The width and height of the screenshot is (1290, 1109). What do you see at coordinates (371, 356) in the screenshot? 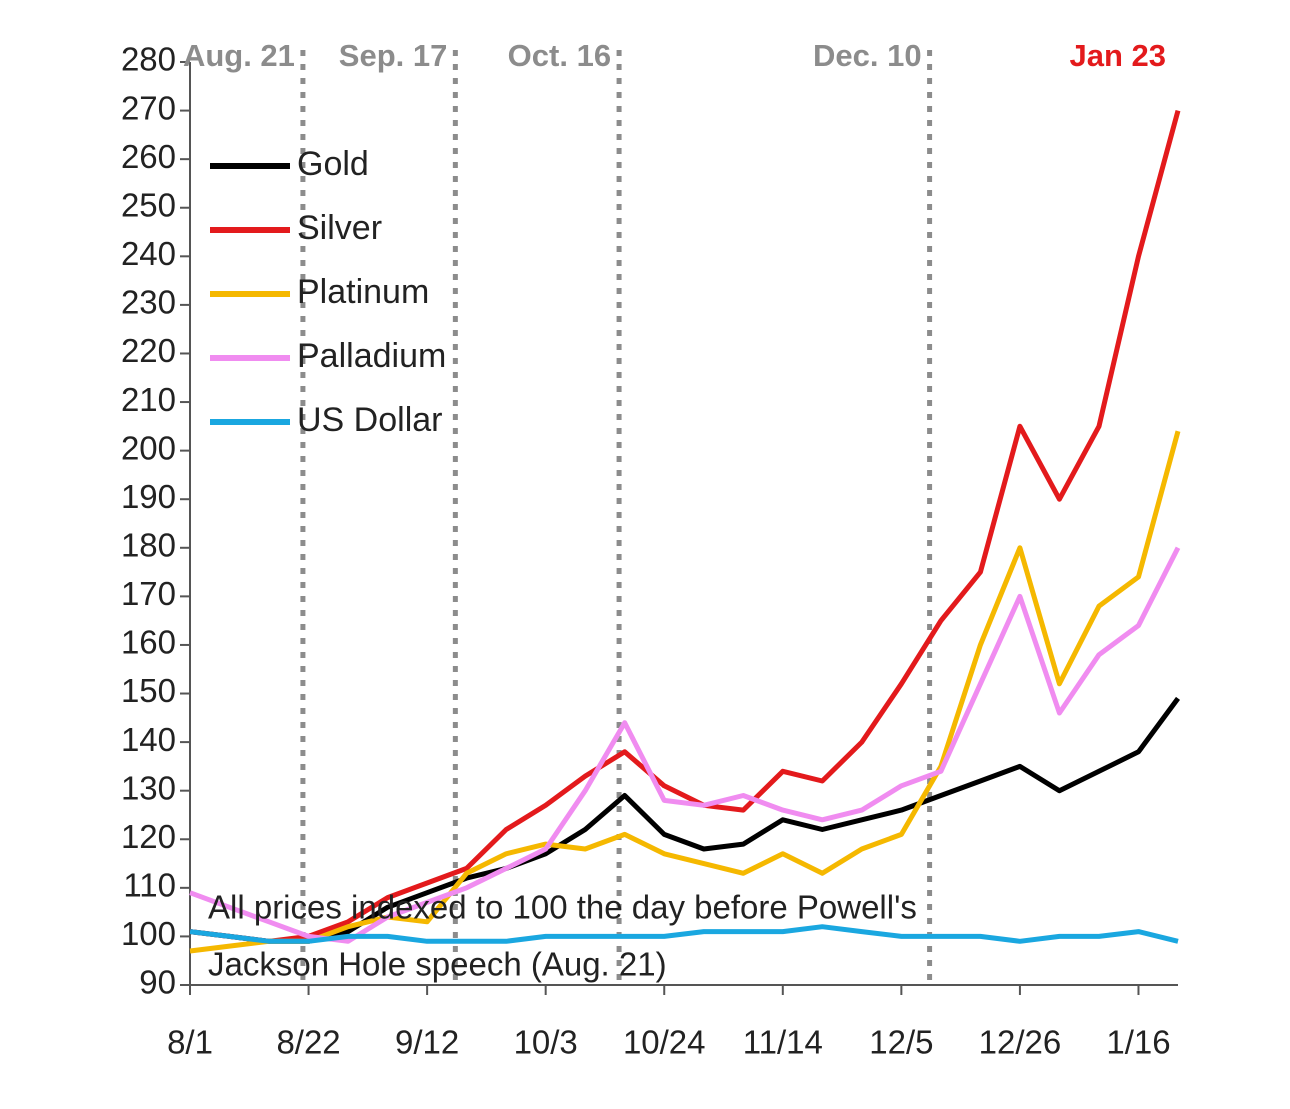
I see `legend-label: Palladium` at bounding box center [371, 356].